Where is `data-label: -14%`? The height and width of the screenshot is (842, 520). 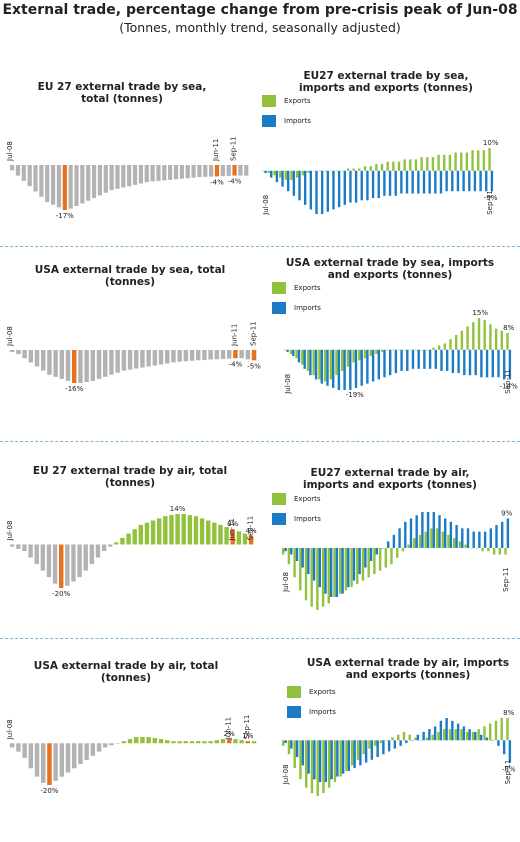
data-label: -14% is located at coordinates (509, 386).